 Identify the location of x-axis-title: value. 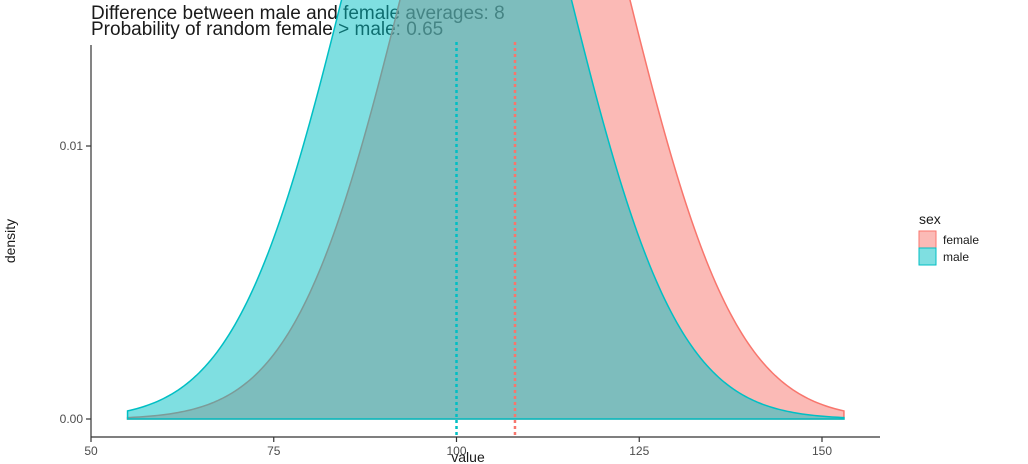
(468, 456).